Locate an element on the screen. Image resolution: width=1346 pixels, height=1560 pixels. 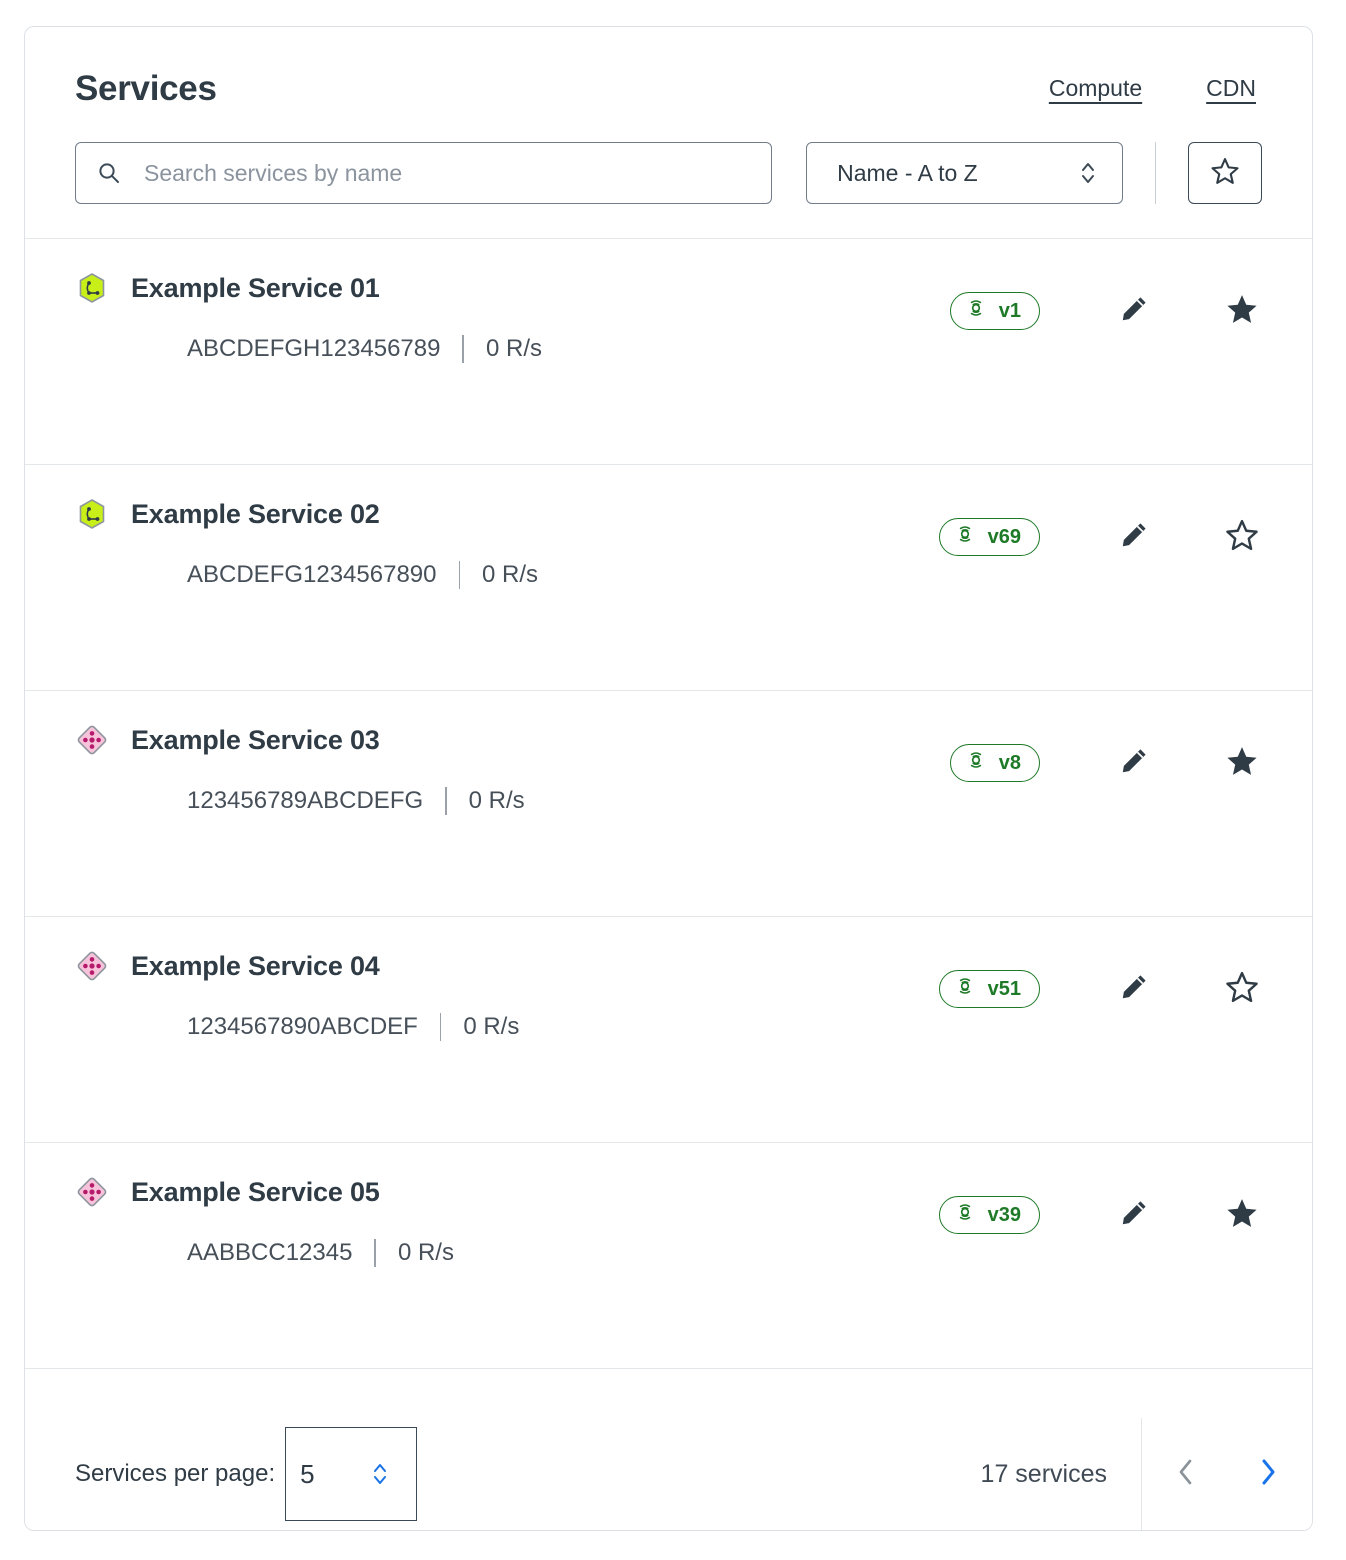
row-actions: v69 is located at coordinates (1100, 537).